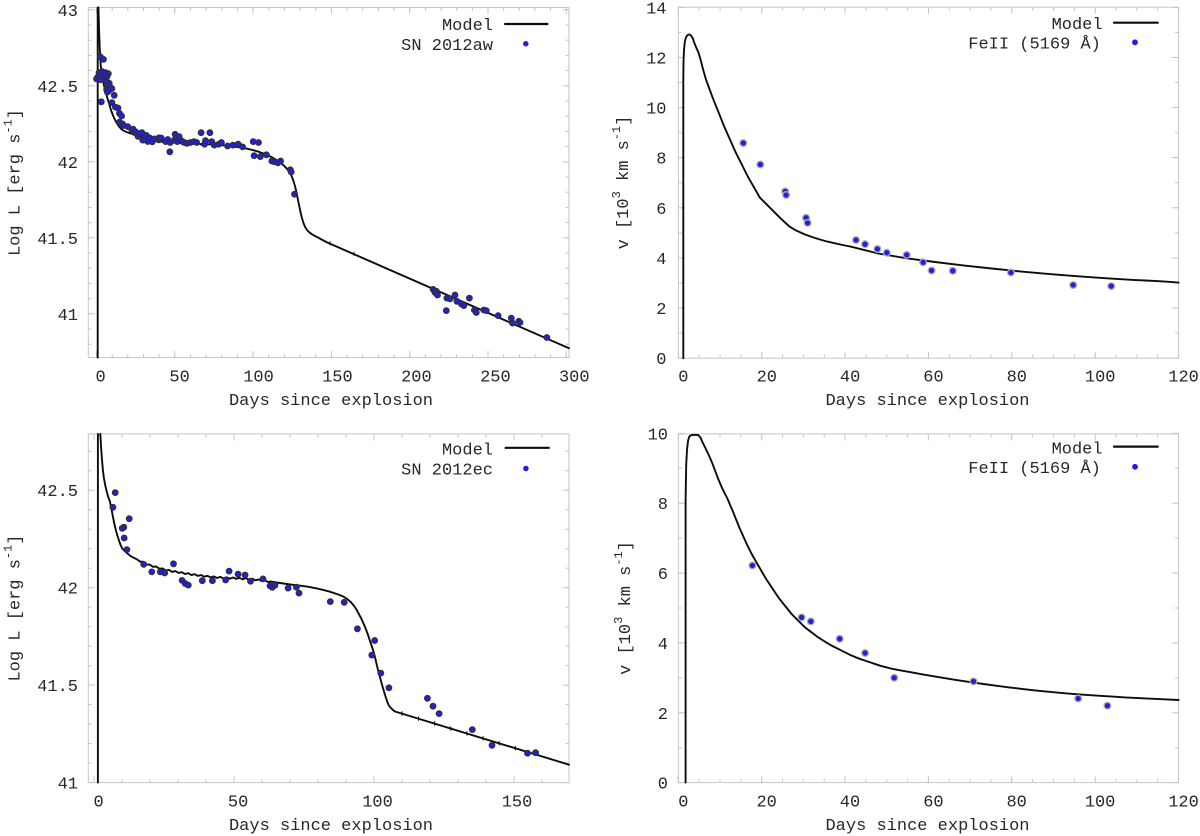  What do you see at coordinates (447, 46) in the screenshot?
I see `svg-text: SN 2012aw` at bounding box center [447, 46].